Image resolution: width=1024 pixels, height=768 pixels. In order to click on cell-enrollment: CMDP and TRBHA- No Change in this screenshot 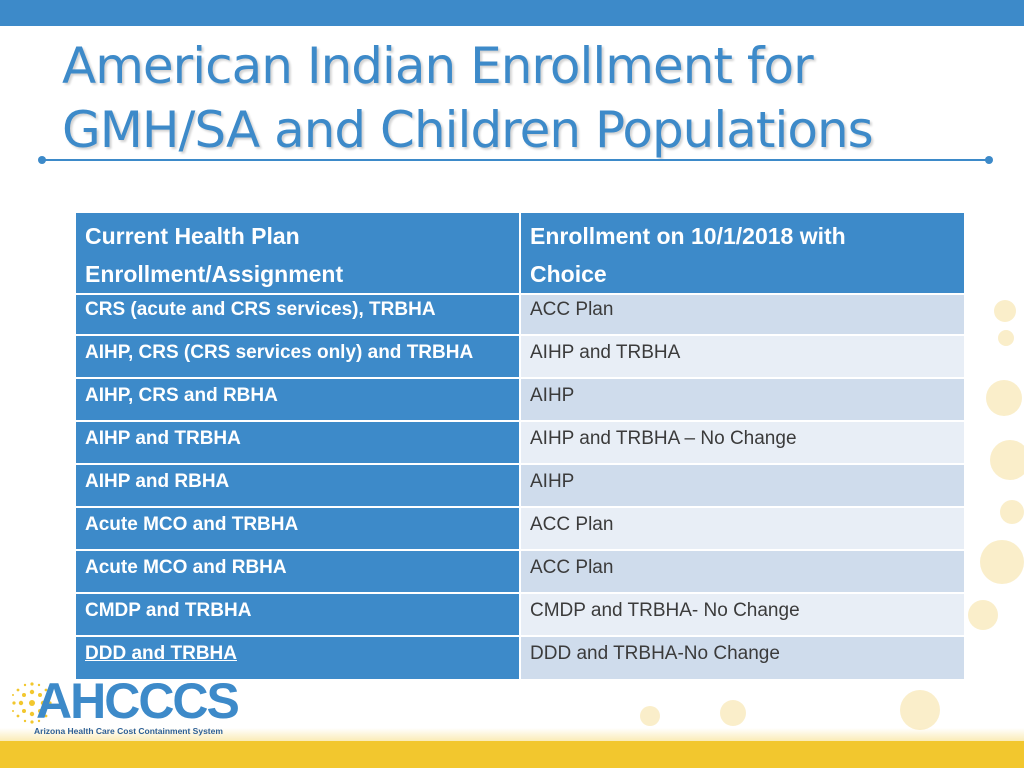, I will do `click(742, 614)`.